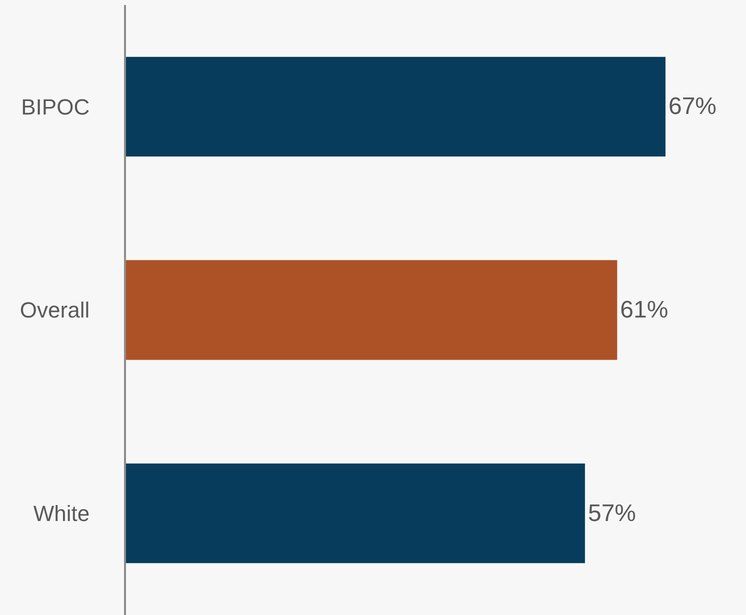  Describe the element at coordinates (61, 513) in the screenshot. I see `y-tick-label: White` at that location.